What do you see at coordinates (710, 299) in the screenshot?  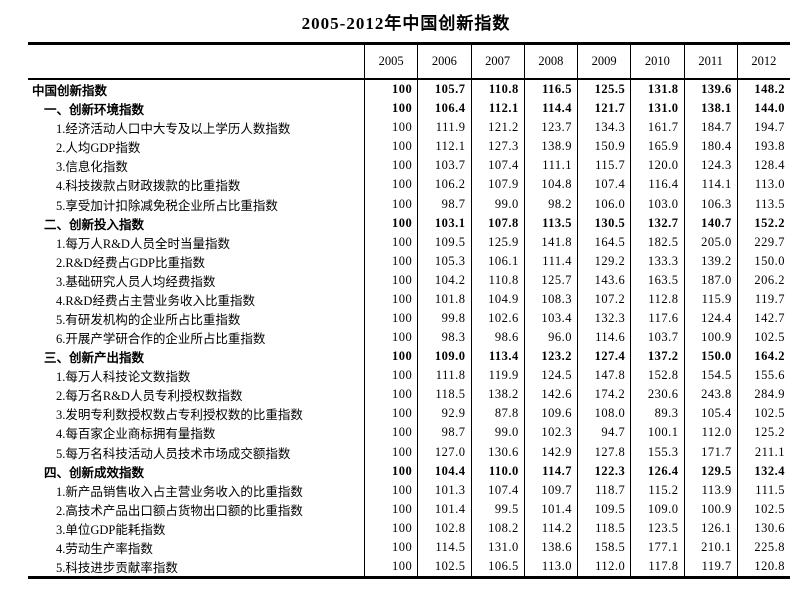 I see `cell-value: 115.9` at bounding box center [710, 299].